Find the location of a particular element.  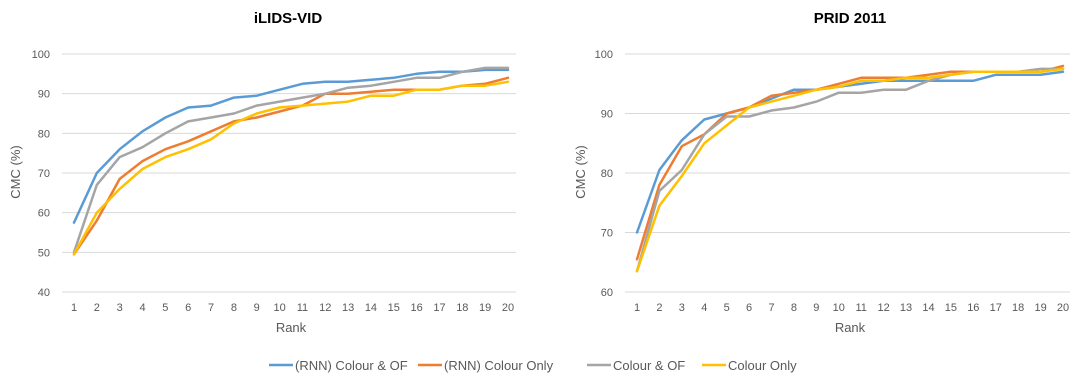

legend-label: Colour Only is located at coordinates (762, 365).